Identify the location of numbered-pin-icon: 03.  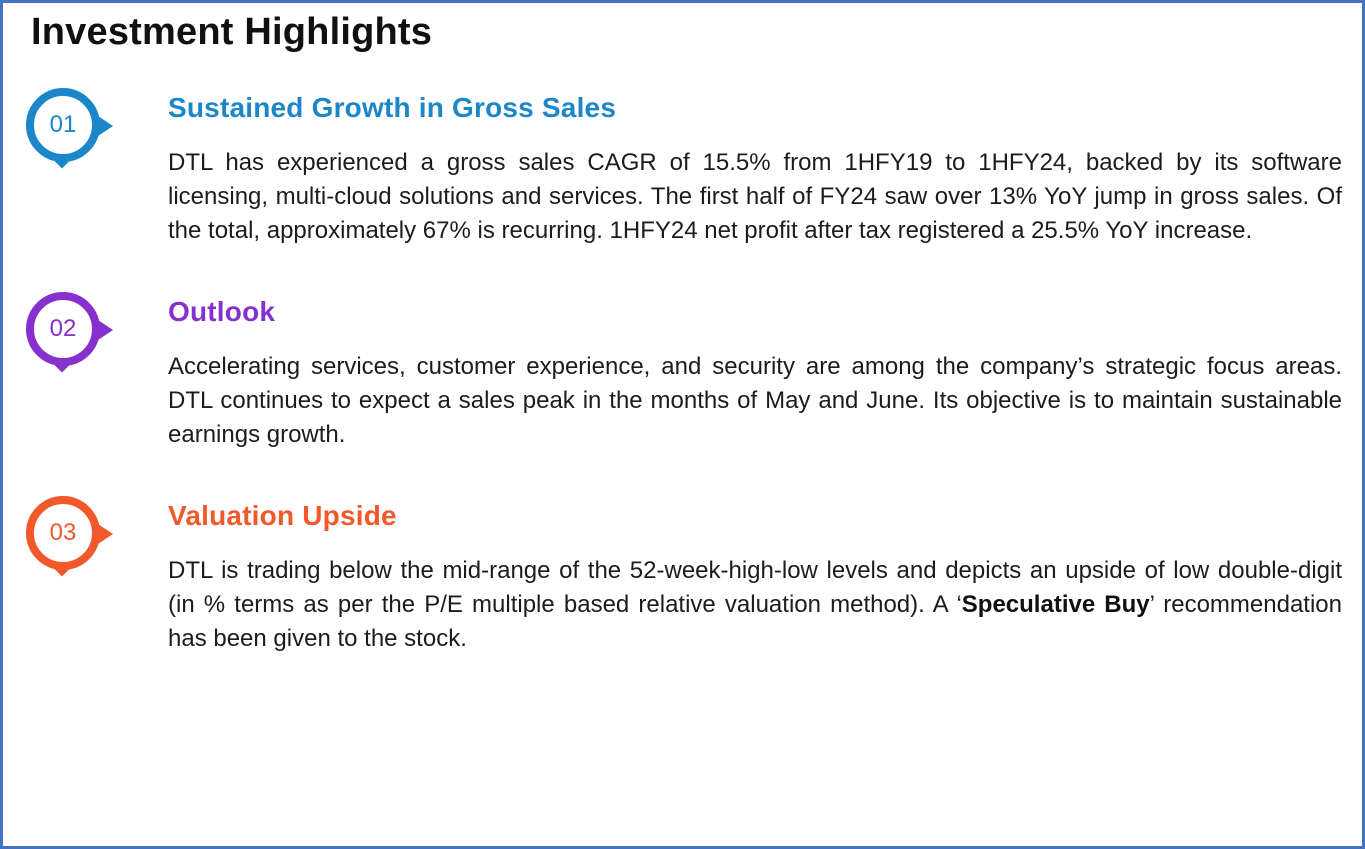
(71, 535).